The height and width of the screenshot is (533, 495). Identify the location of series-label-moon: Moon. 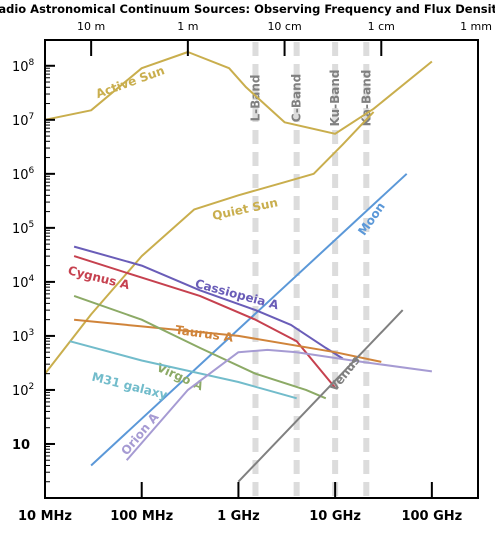
(371, 219).